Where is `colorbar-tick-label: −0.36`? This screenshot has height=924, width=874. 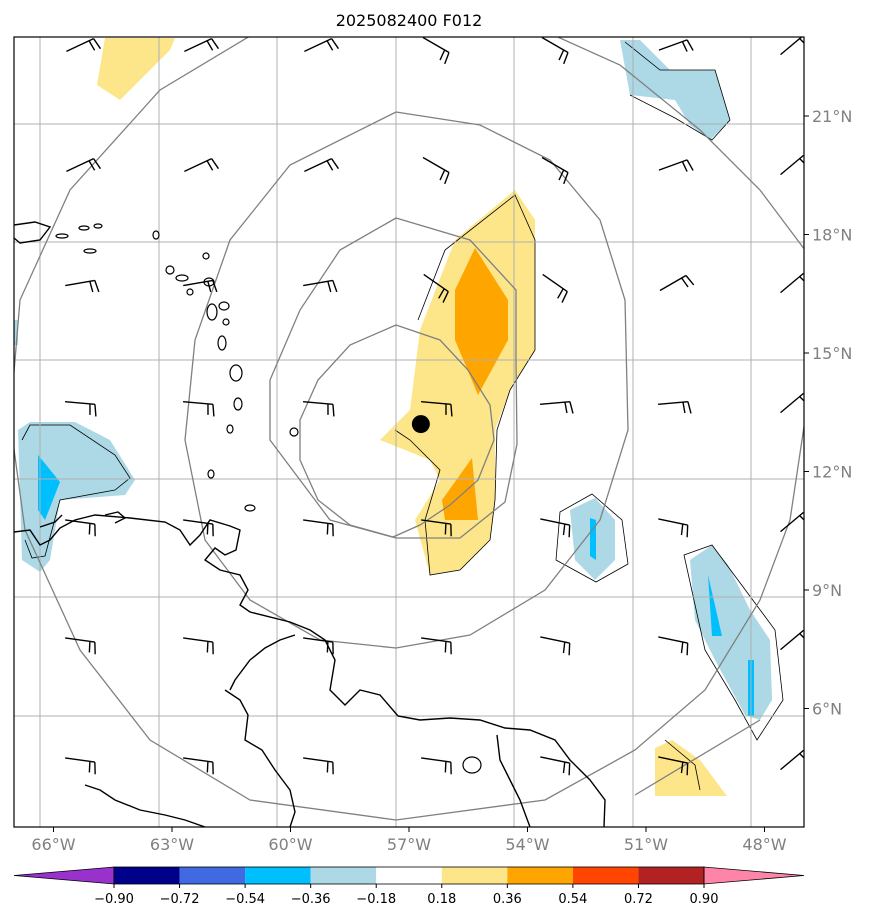 colorbar-tick-label: −0.36 is located at coordinates (311, 899).